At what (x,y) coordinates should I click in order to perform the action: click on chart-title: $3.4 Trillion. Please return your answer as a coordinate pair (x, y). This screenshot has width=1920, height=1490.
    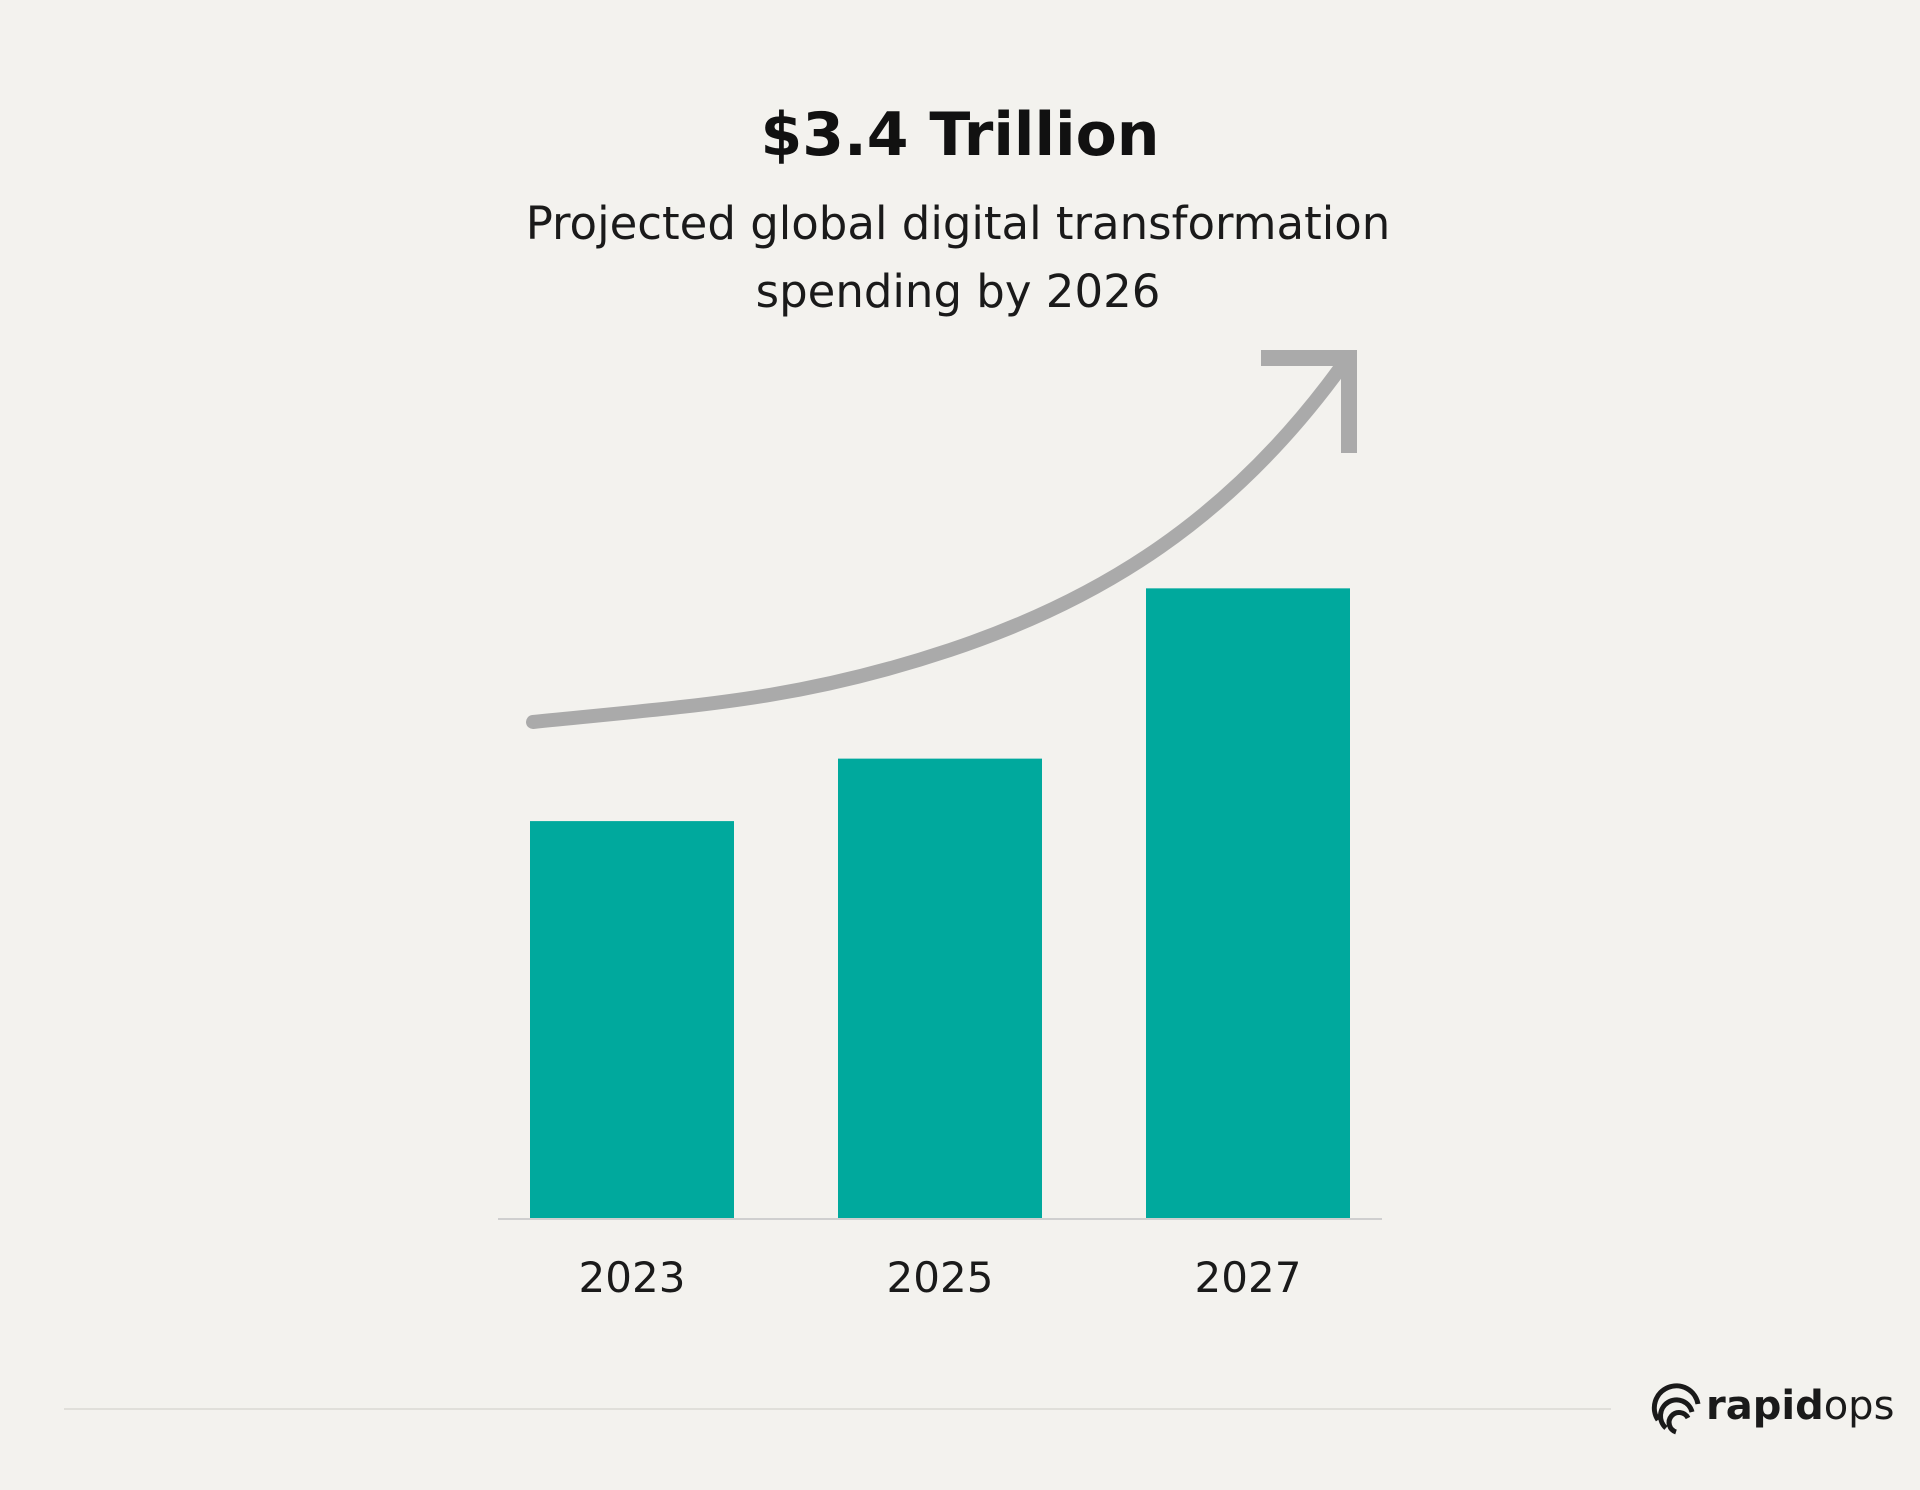
    Looking at the image, I should click on (960, 135).